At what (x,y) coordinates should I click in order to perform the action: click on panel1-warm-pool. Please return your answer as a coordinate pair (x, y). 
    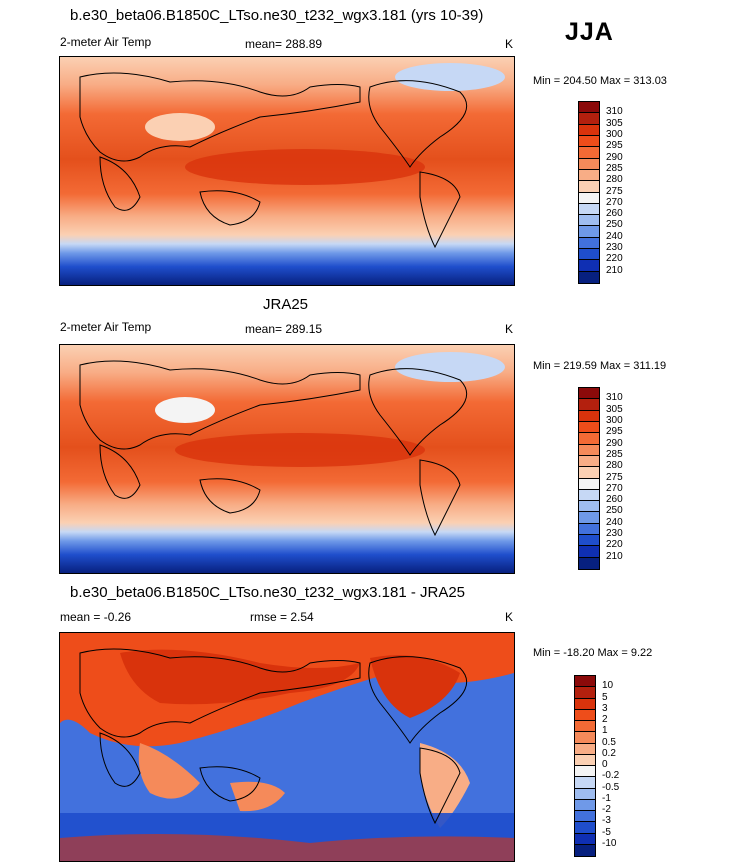
    Looking at the image, I should click on (305, 167).